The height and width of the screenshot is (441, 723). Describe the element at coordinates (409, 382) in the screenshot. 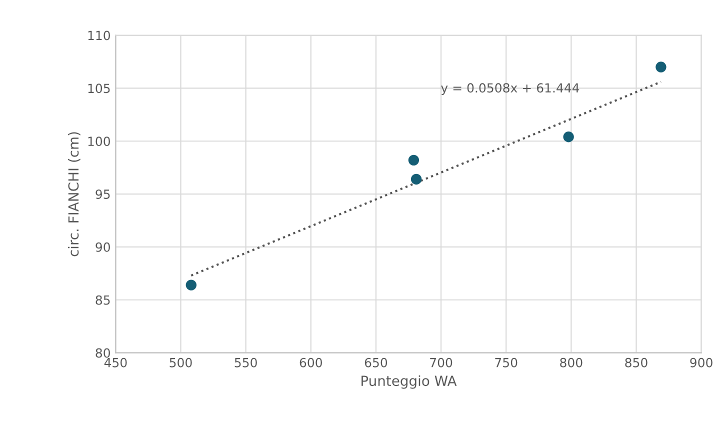

I see `x-axis-title: Punteggio WA` at that location.